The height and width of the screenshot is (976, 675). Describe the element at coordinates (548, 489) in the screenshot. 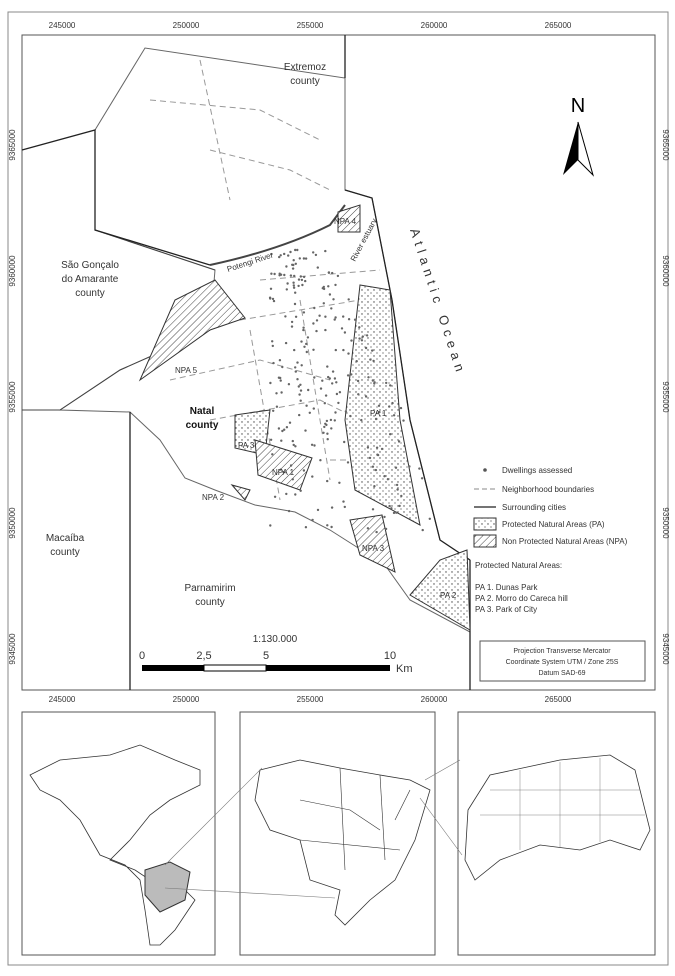

I see `legend-label: Neighborhood boundaries` at that location.